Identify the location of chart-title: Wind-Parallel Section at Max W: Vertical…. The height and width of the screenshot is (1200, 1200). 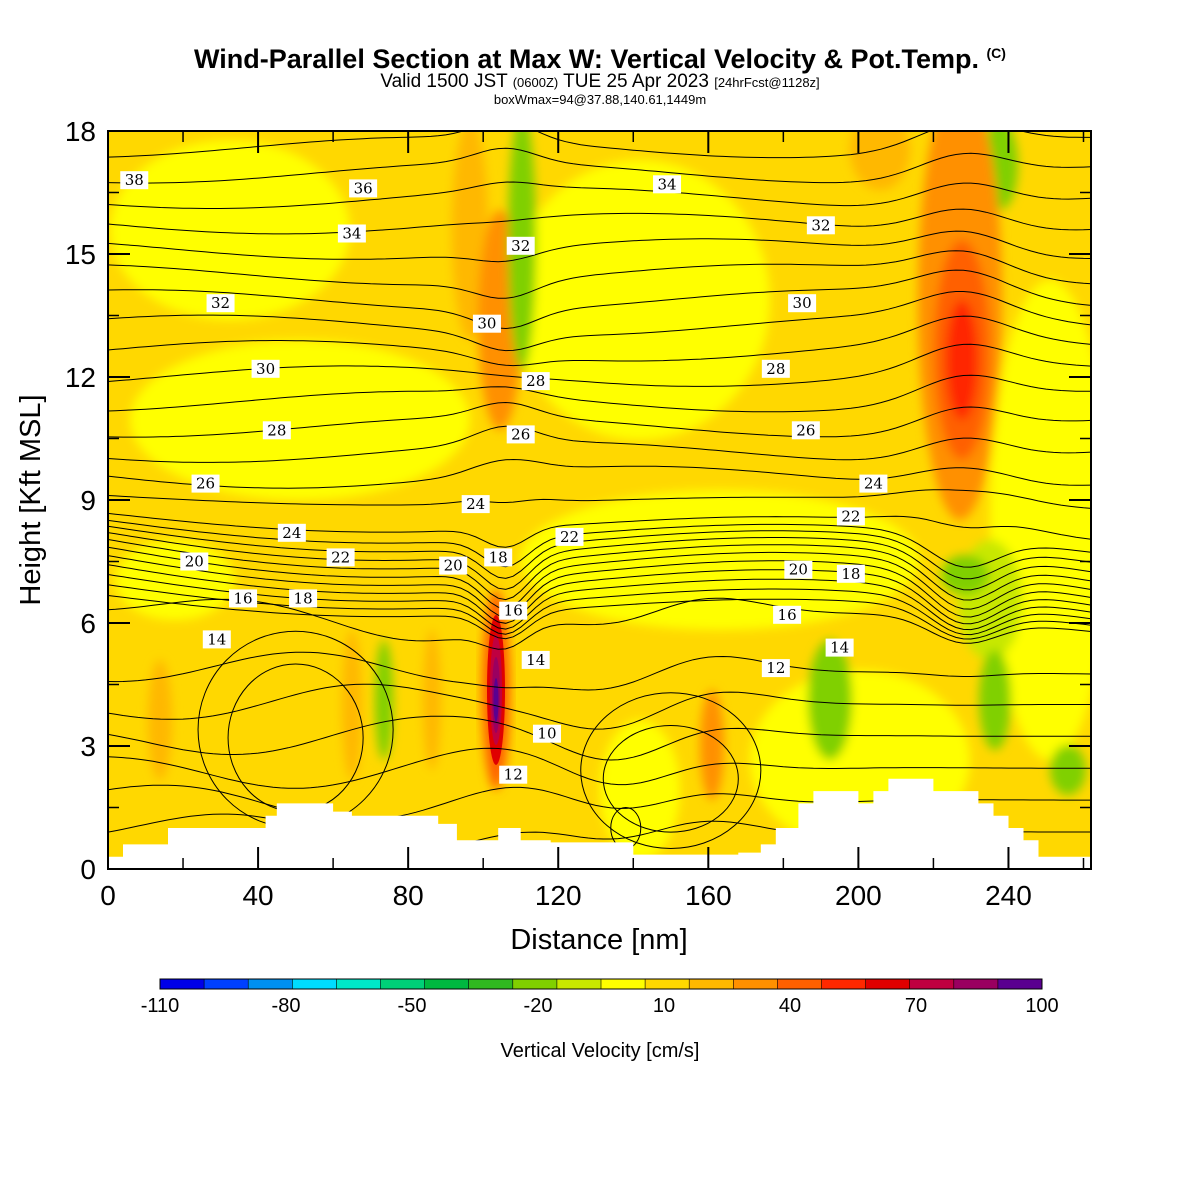
(600, 59).